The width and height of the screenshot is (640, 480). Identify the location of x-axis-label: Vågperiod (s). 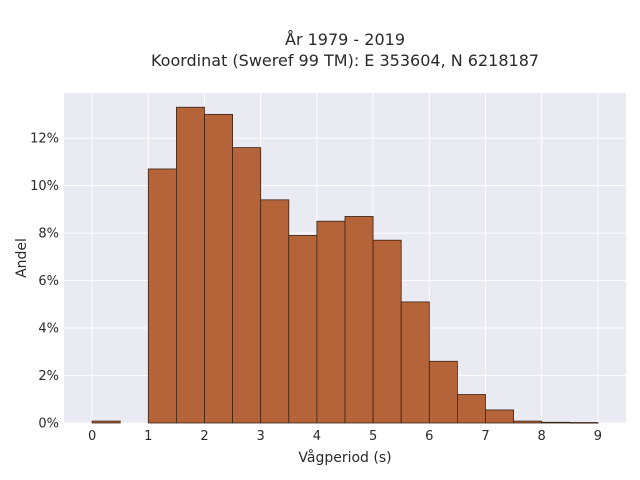
(344, 457).